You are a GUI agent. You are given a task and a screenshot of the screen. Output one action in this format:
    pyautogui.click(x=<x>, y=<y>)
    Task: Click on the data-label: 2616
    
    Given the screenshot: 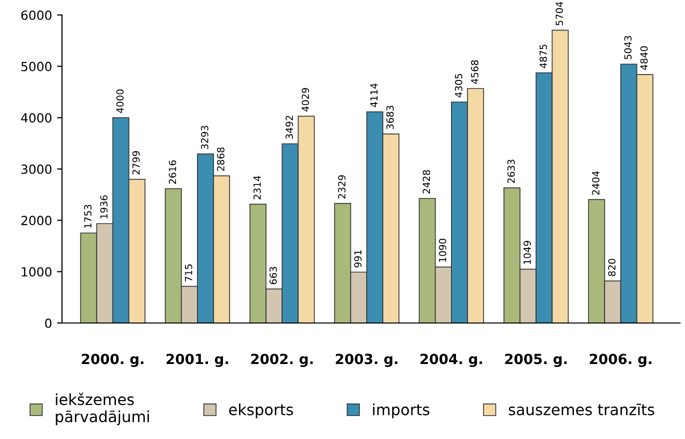 What is the action you would take?
    pyautogui.click(x=172, y=172)
    